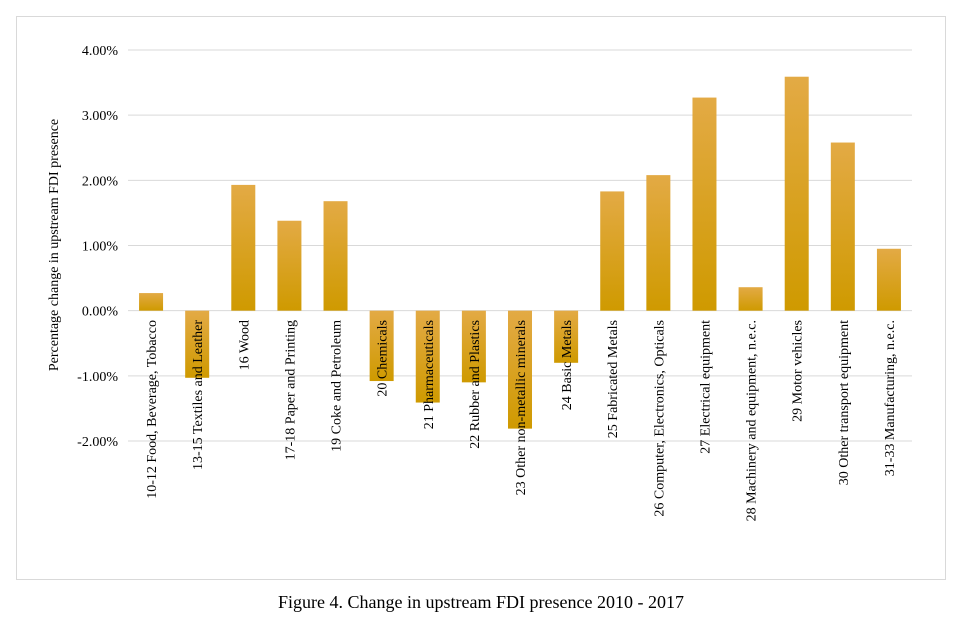 The image size is (962, 631). What do you see at coordinates (844, 402) in the screenshot?
I see `category-label: 30 Other transport equipment` at bounding box center [844, 402].